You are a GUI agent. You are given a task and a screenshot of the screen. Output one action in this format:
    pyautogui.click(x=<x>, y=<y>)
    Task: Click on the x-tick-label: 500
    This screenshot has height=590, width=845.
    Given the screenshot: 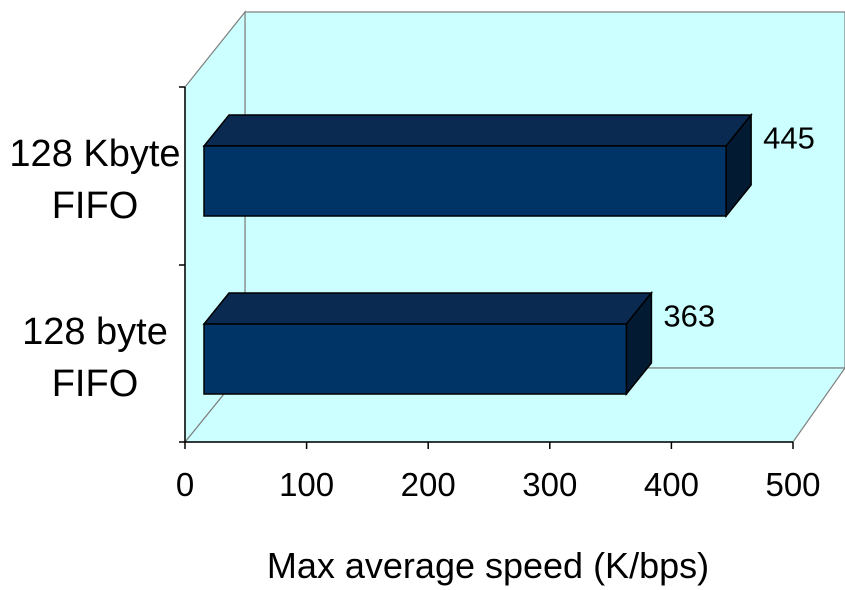 What is the action you would take?
    pyautogui.click(x=792, y=484)
    